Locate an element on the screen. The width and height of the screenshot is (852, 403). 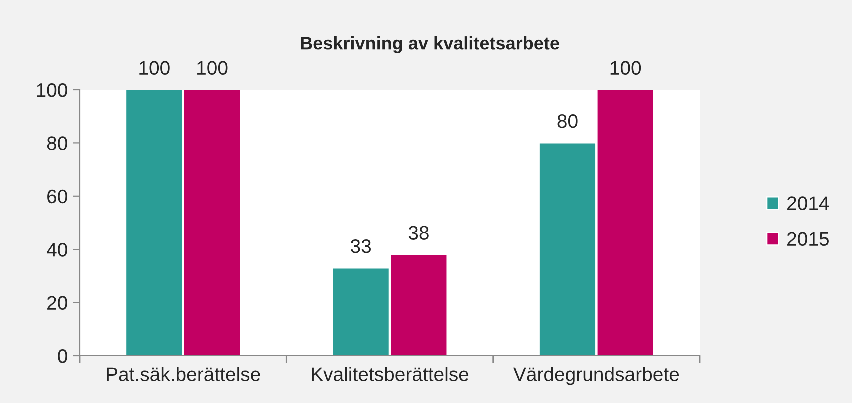
y-tick-label: 0 is located at coordinates (63, 356).